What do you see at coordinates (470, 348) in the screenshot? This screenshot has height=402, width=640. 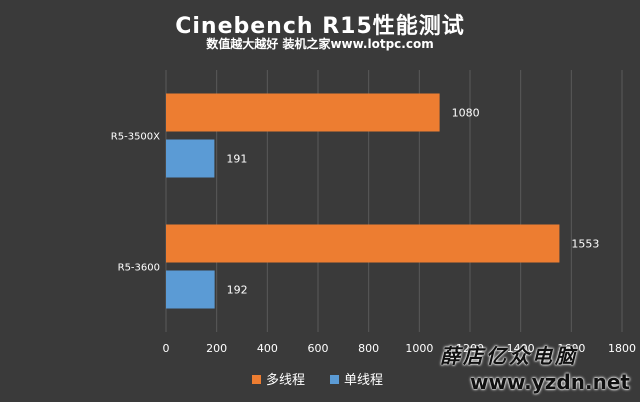 I see `x-tick-label: 1200` at bounding box center [470, 348].